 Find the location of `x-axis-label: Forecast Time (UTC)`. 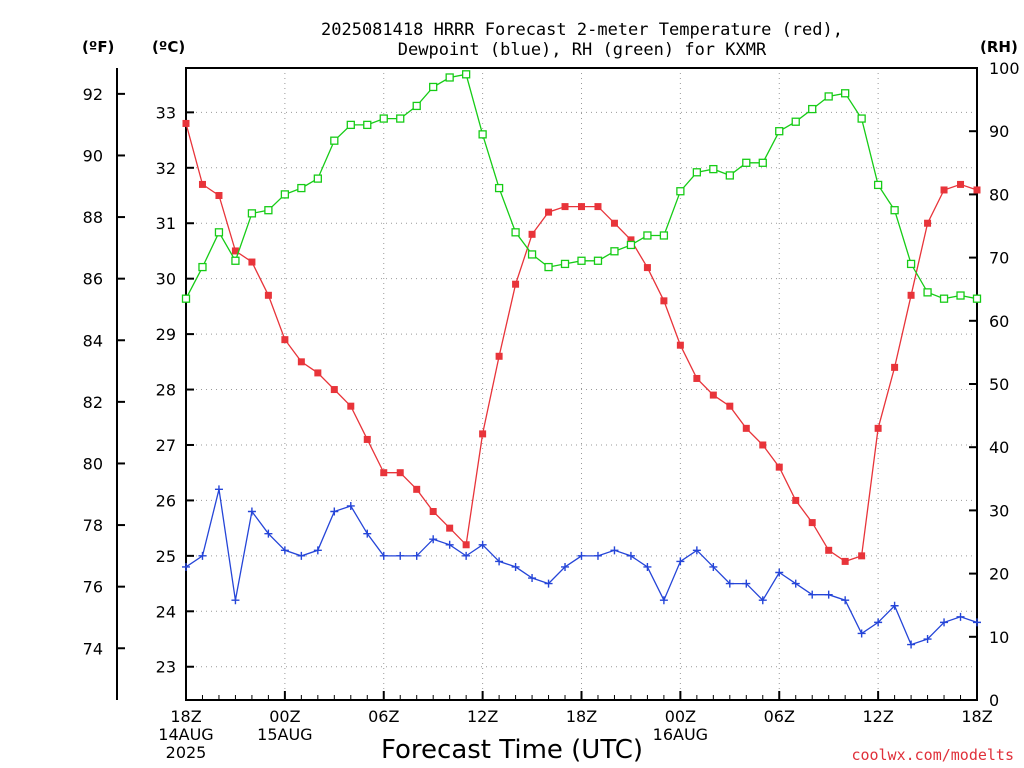

x-axis-label: Forecast Time (UTC) is located at coordinates (512, 750).